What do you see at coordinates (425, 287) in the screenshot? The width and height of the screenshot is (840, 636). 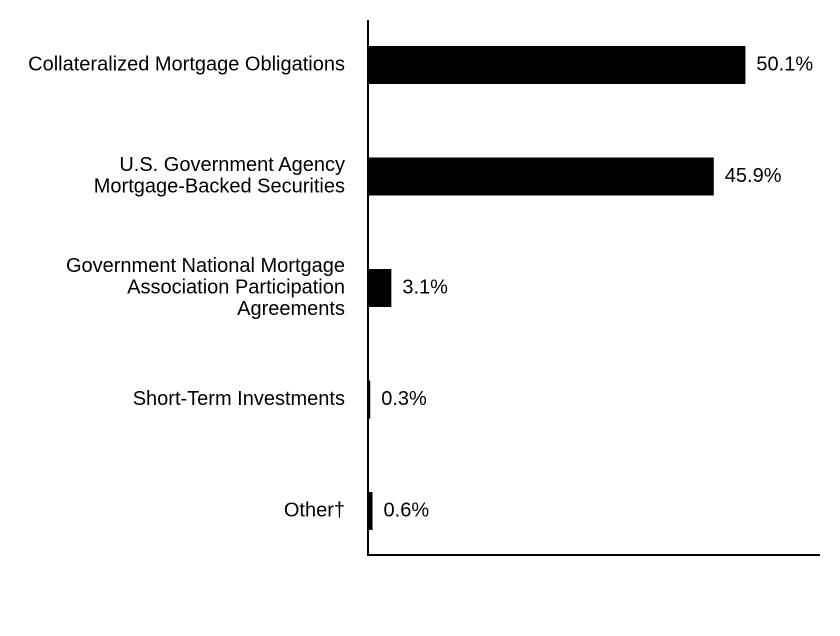 I see `value-label: 3.1%` at bounding box center [425, 287].